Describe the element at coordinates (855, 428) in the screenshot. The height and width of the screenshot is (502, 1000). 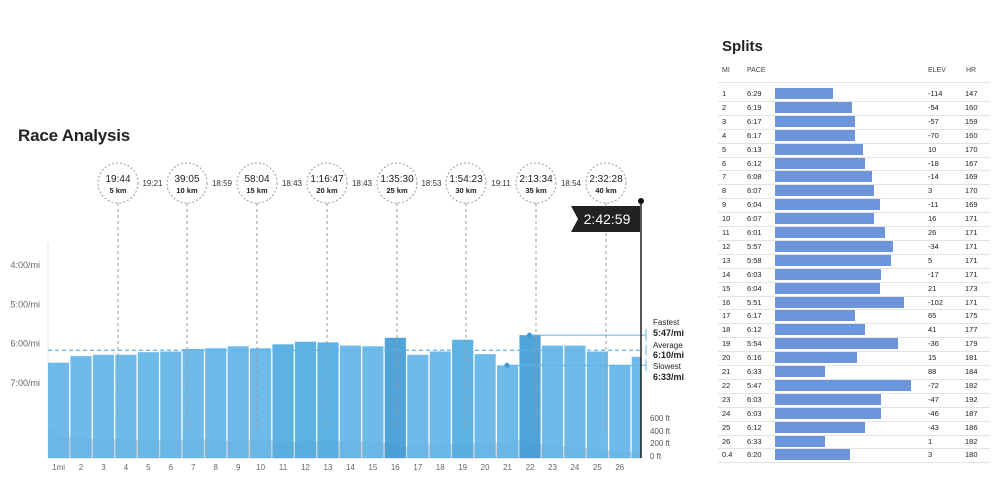
I see `splits-row: 25 6:12 -43 186` at that location.